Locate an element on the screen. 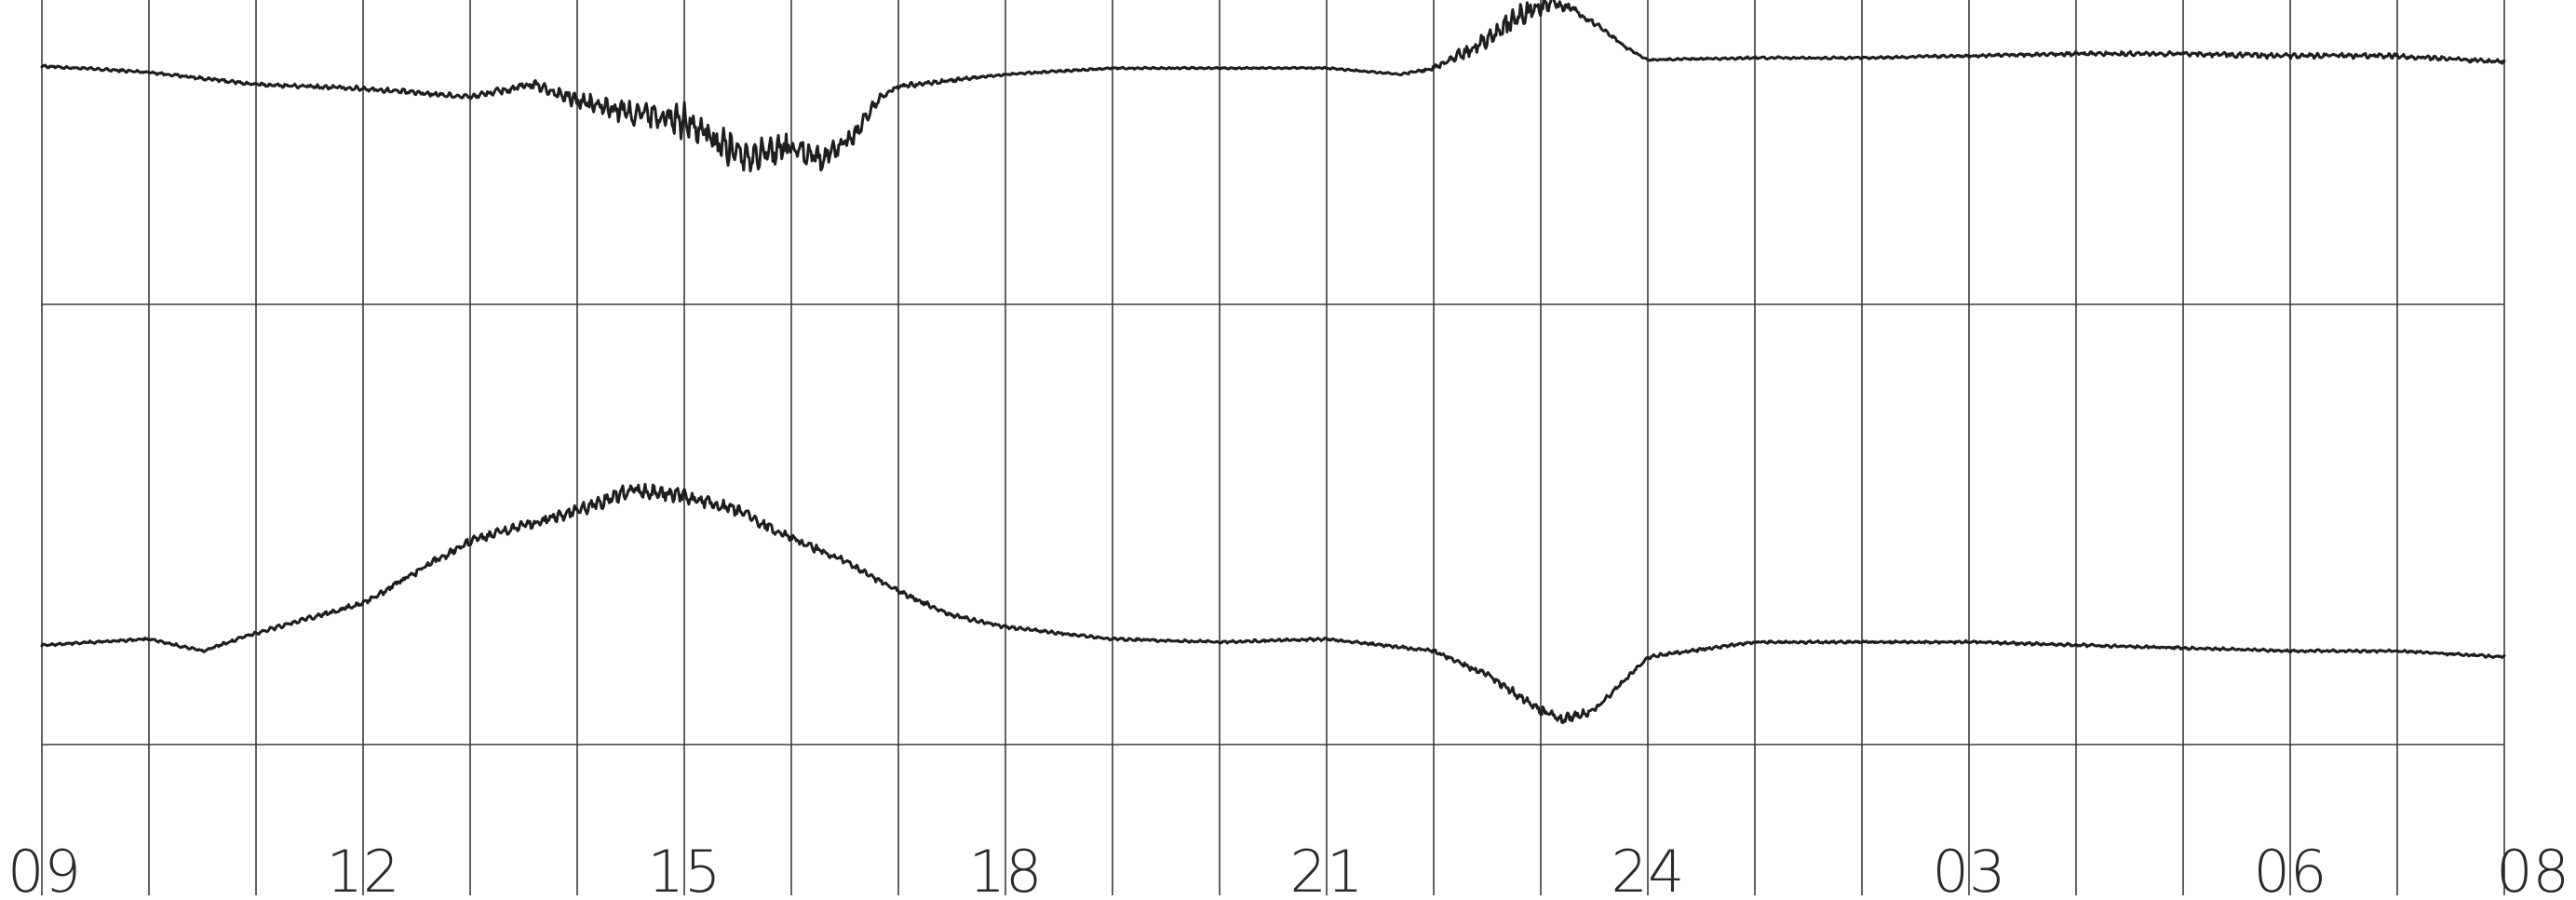  x-tick-label: 12 is located at coordinates (363, 869).